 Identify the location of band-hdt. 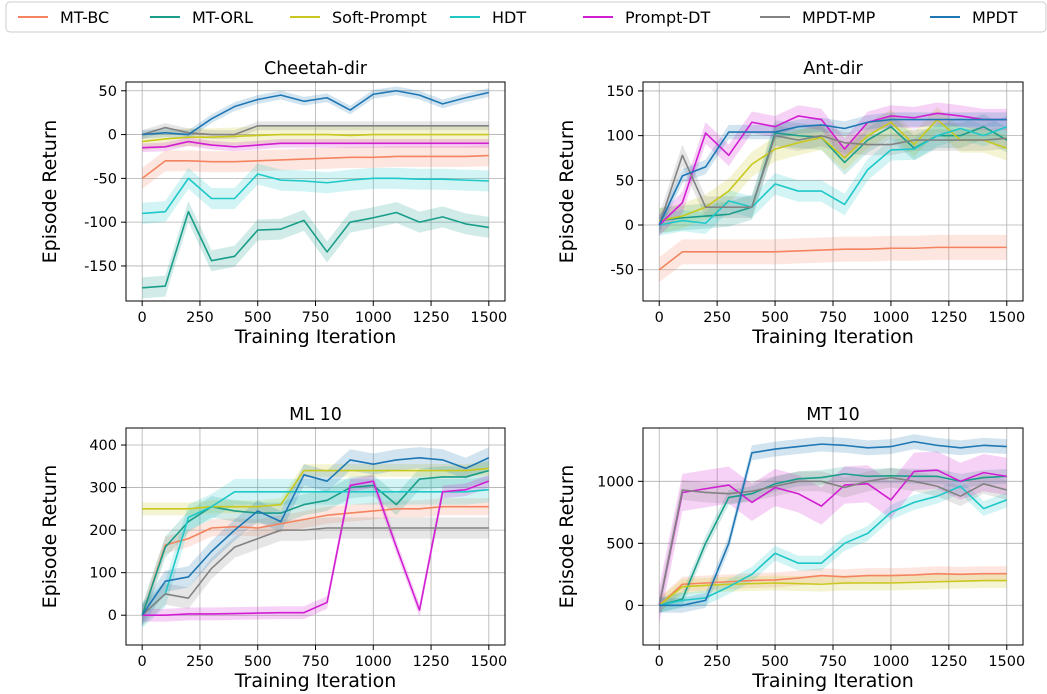
(833, 545).